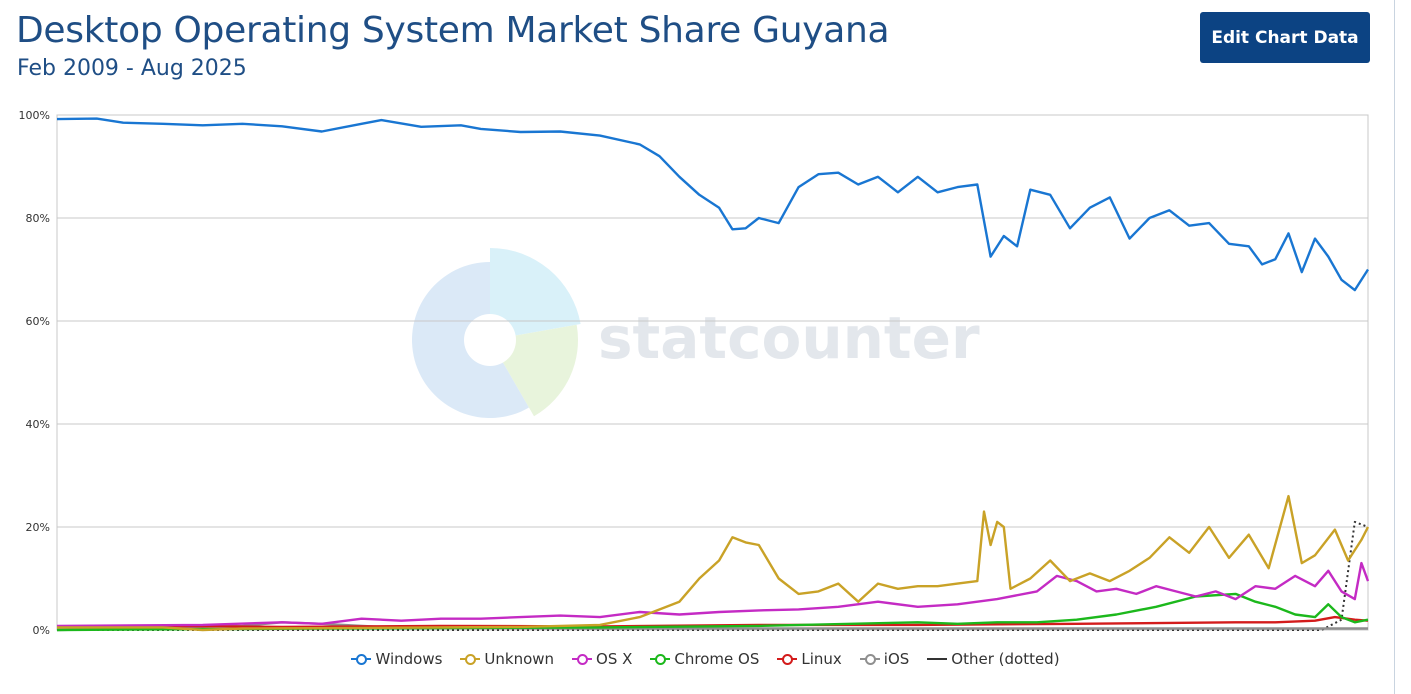 This screenshot has width=1411, height=694. Describe the element at coordinates (409, 659) in the screenshot. I see `legend-label: Windows` at that location.